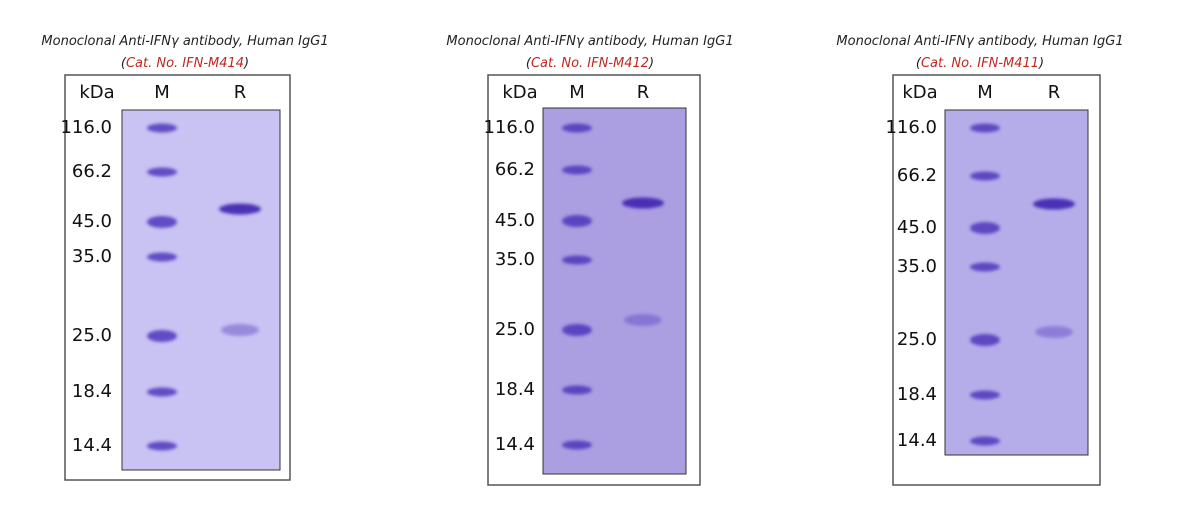 Image resolution: width=1200 pixels, height=508 pixels. I want to click on catalog-number: Cat. No. IFN-M414, so click(185, 63).